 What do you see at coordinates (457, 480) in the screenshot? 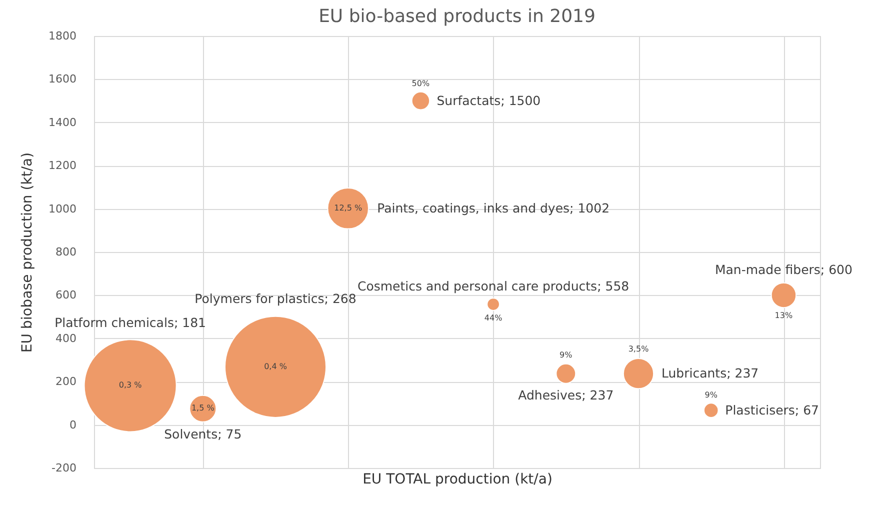
I see `x-axis-title: EU TOTAL production (kt/a)` at bounding box center [457, 480].